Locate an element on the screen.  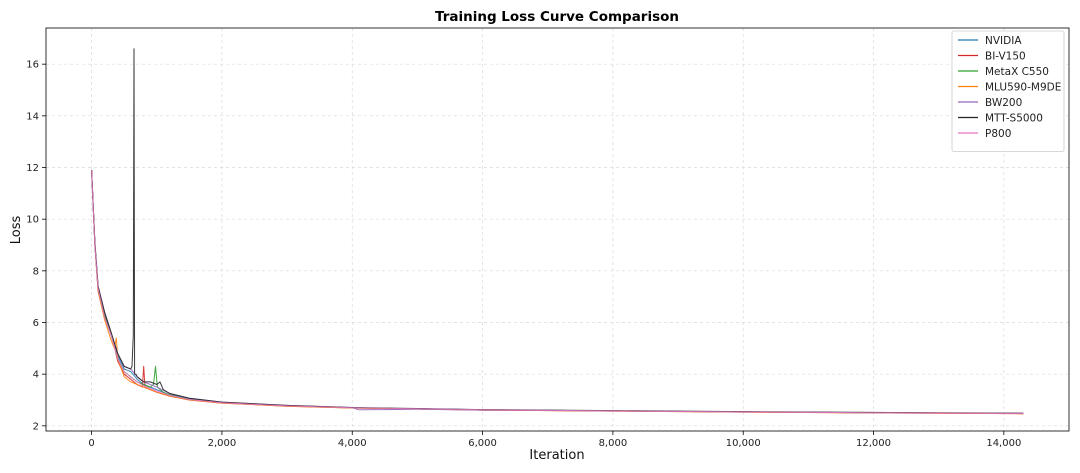
y-tick-label: 10 is located at coordinates (32, 220).